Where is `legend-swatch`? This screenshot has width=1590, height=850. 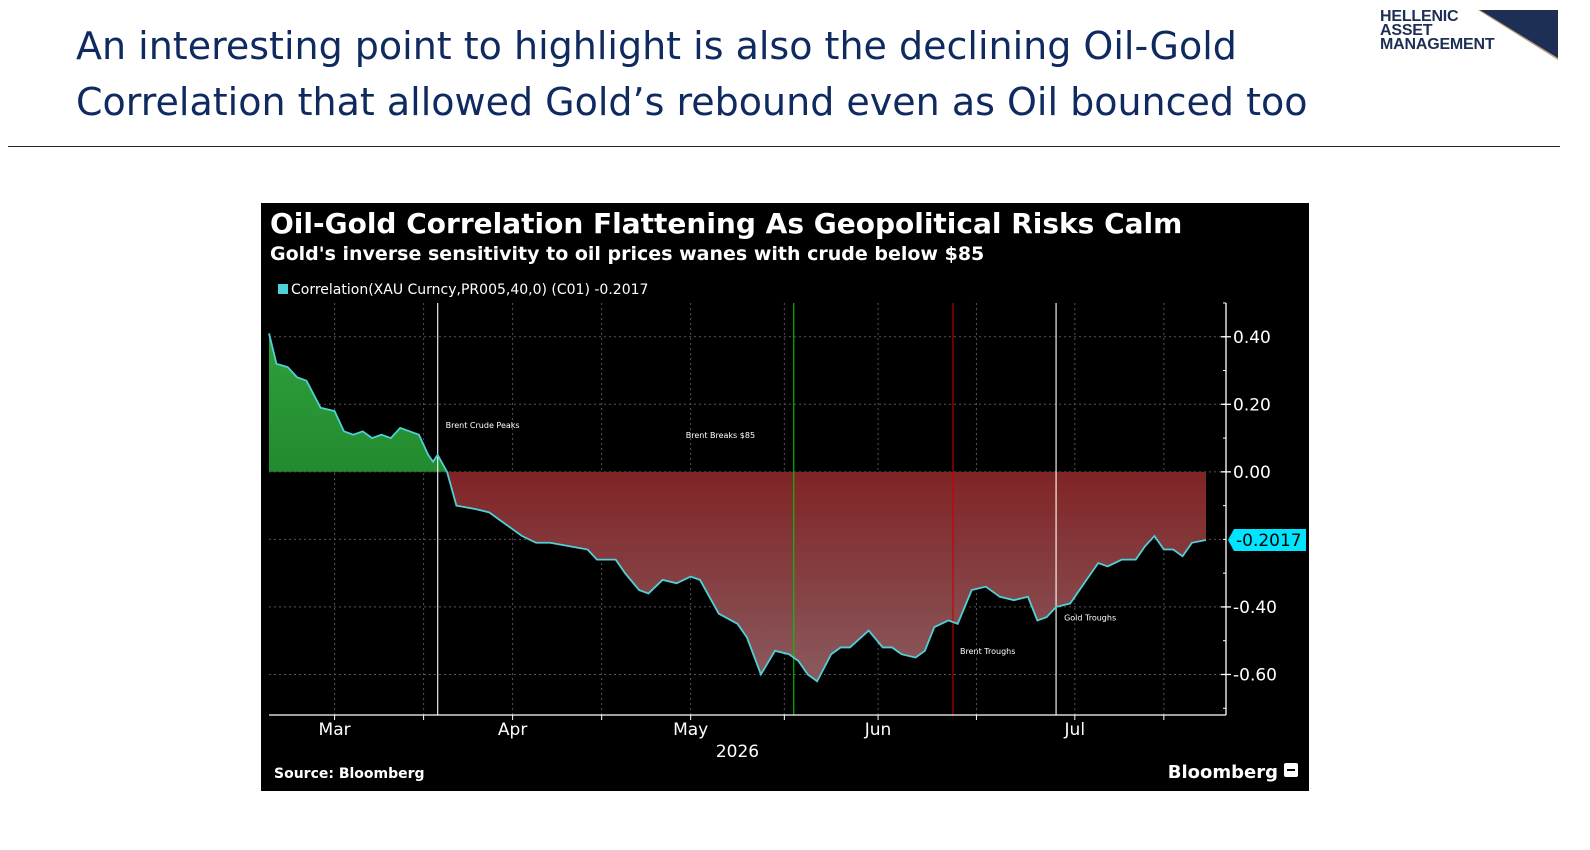 legend-swatch is located at coordinates (283, 289).